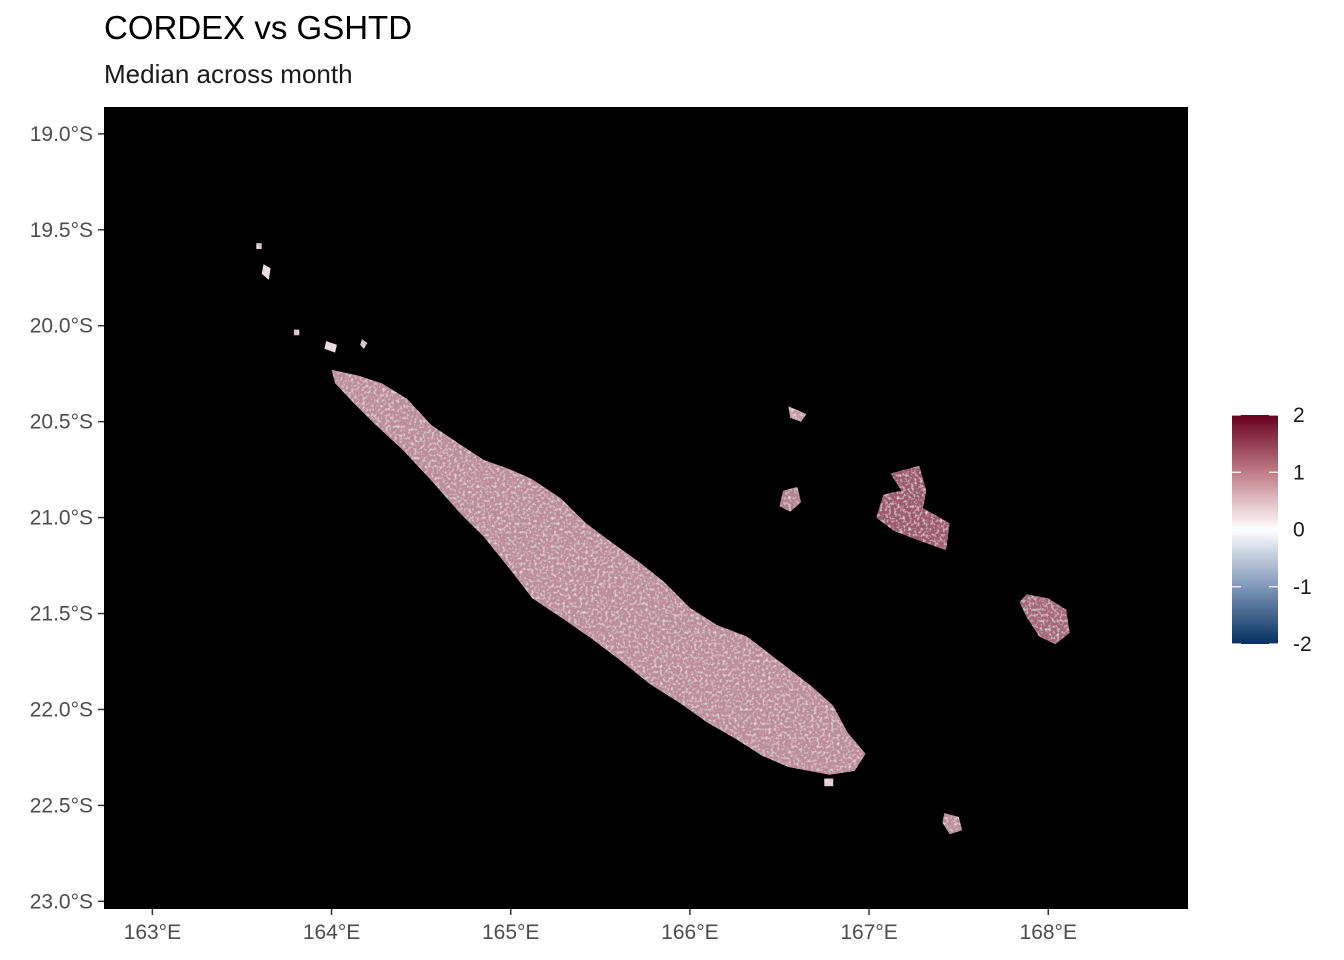  I want to click on y-tick-label: 22.0°S, so click(61, 709).